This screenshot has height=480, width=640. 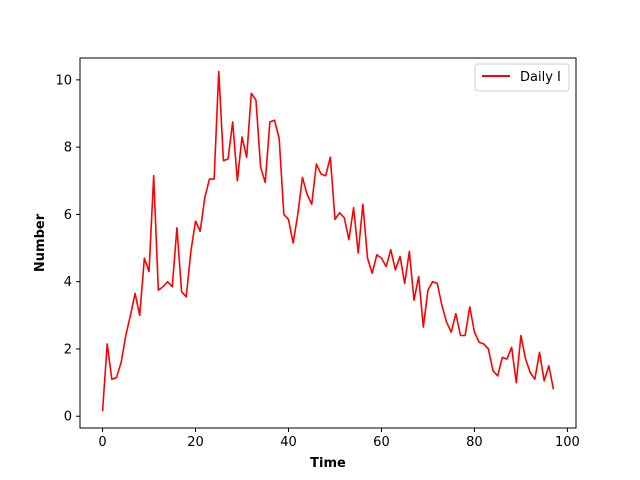 What do you see at coordinates (288, 442) in the screenshot?
I see `x-tick-label: 40` at bounding box center [288, 442].